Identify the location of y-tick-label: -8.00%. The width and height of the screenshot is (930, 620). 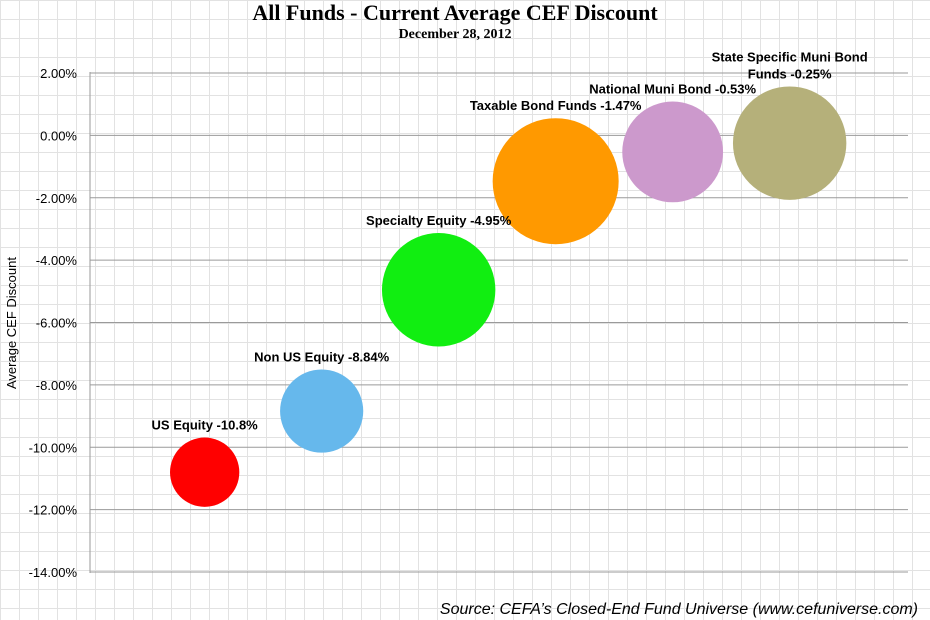
(57, 385).